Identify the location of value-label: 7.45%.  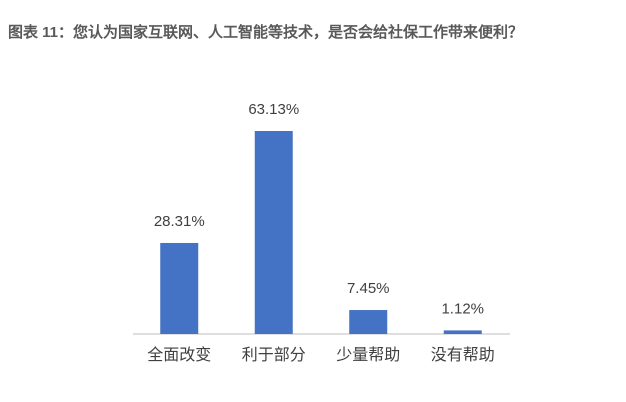
(368, 288).